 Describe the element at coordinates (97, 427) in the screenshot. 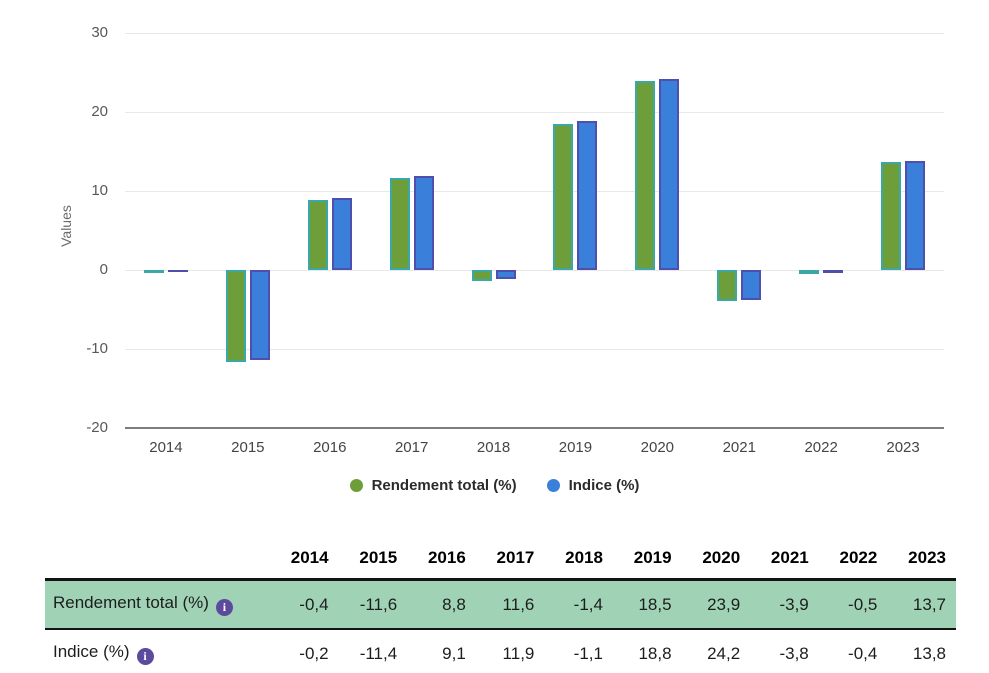

I see `y-tick-label: -20` at that location.